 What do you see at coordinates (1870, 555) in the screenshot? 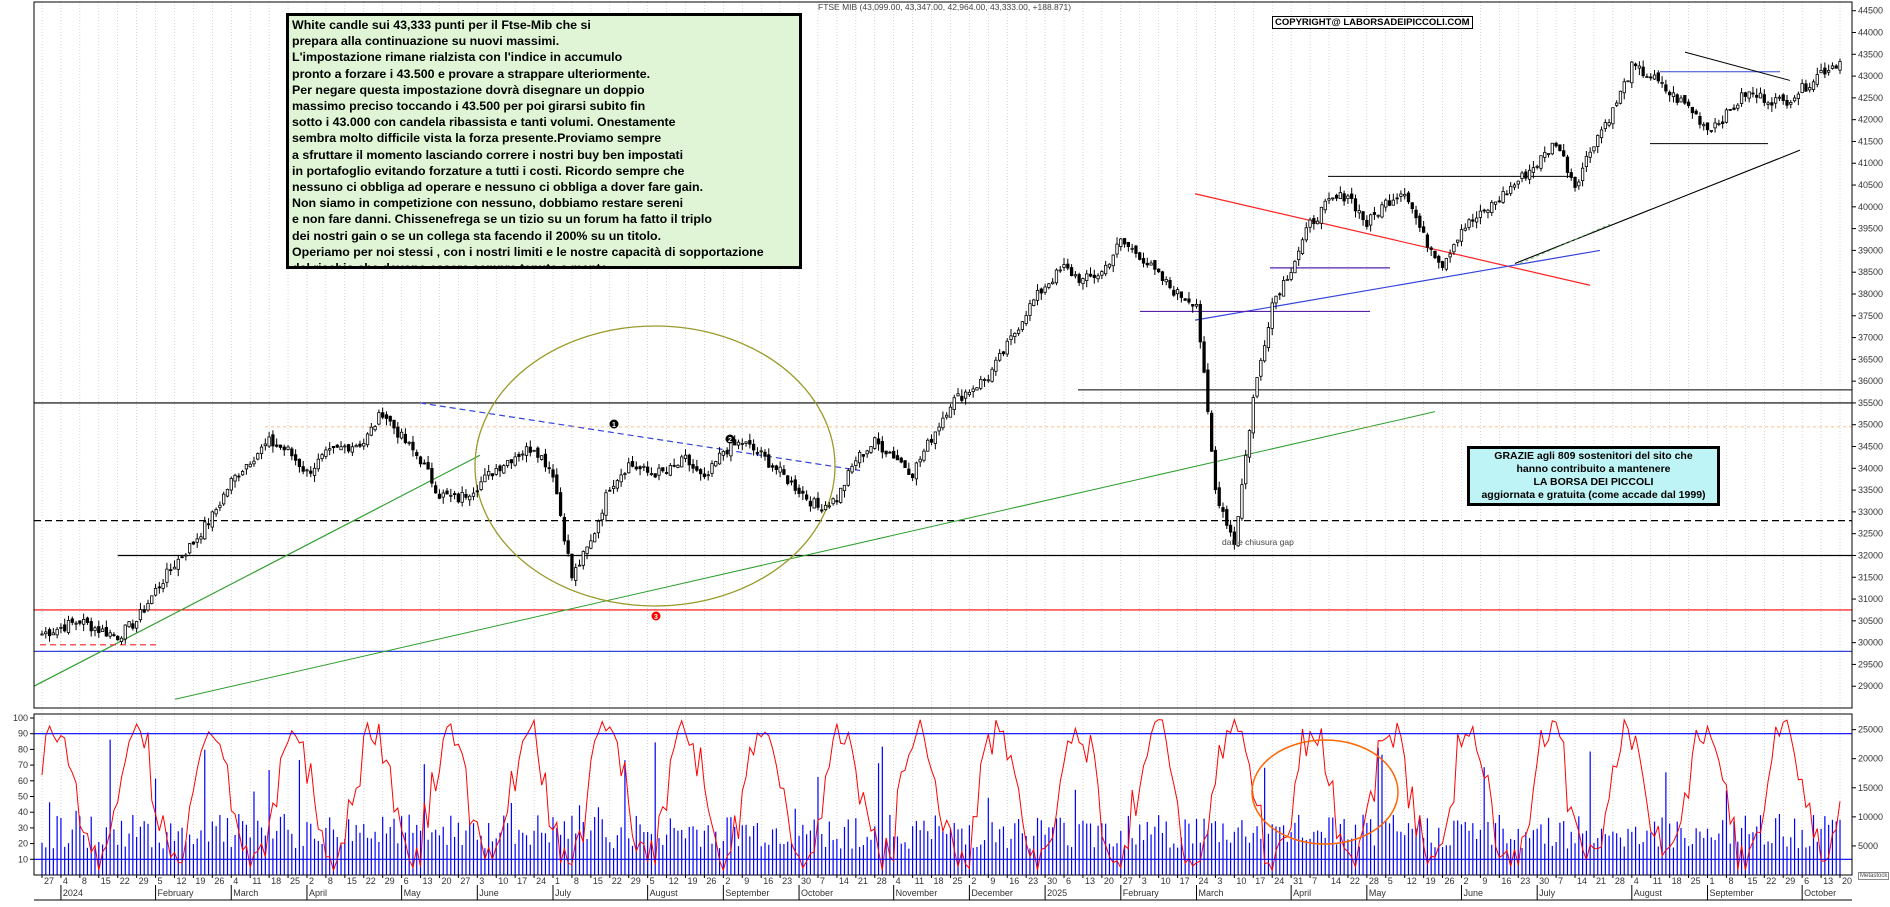
I see `y-price-label: 32000` at bounding box center [1870, 555].